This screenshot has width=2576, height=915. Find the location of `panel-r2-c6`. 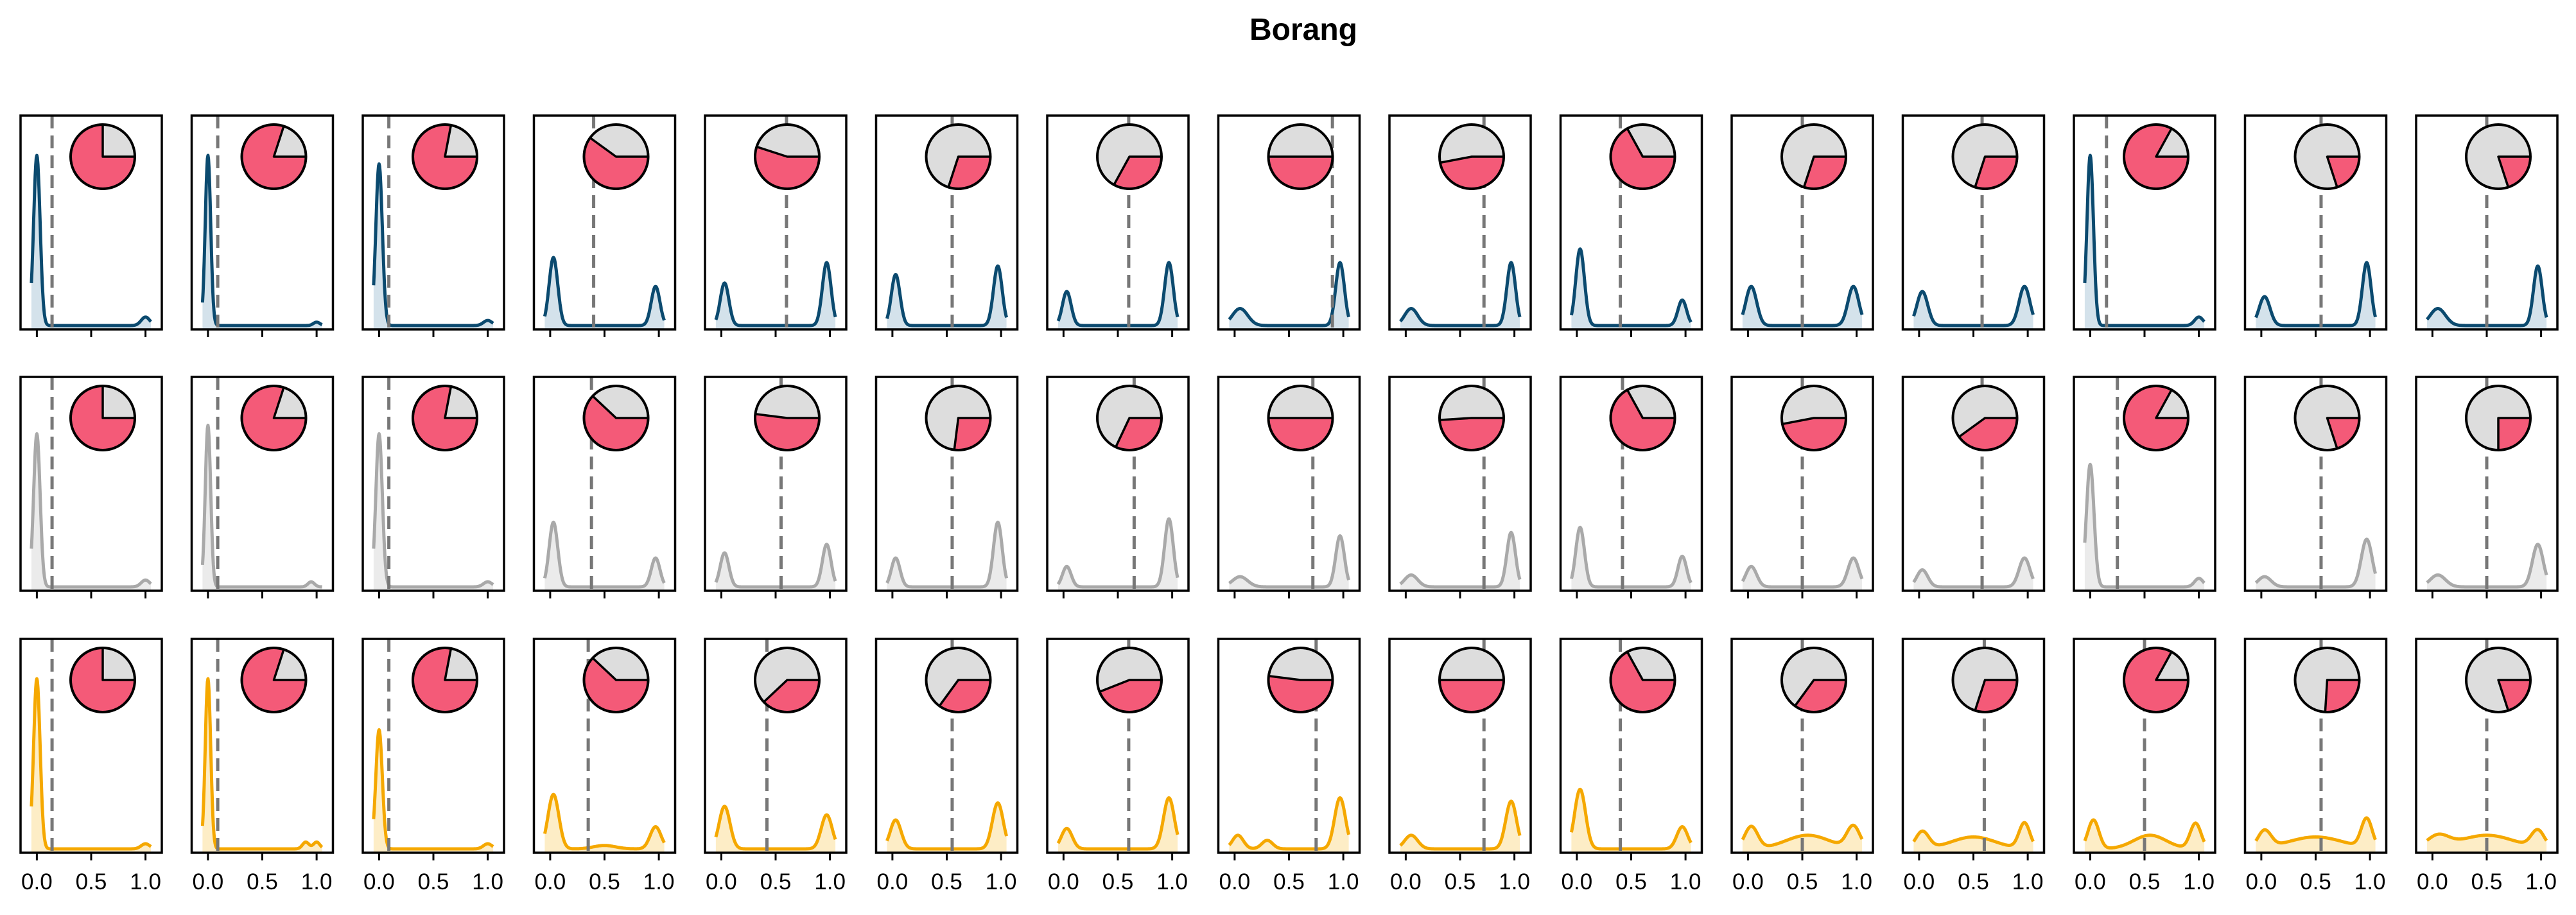

panel-r2-c6 is located at coordinates (947, 487).